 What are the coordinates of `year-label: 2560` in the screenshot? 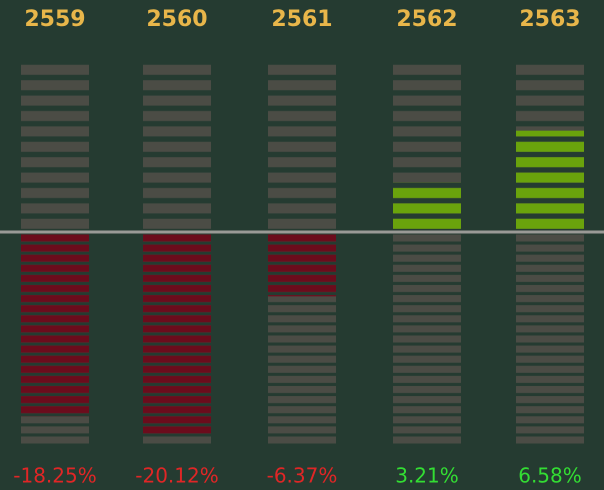 It's located at (176, 19).